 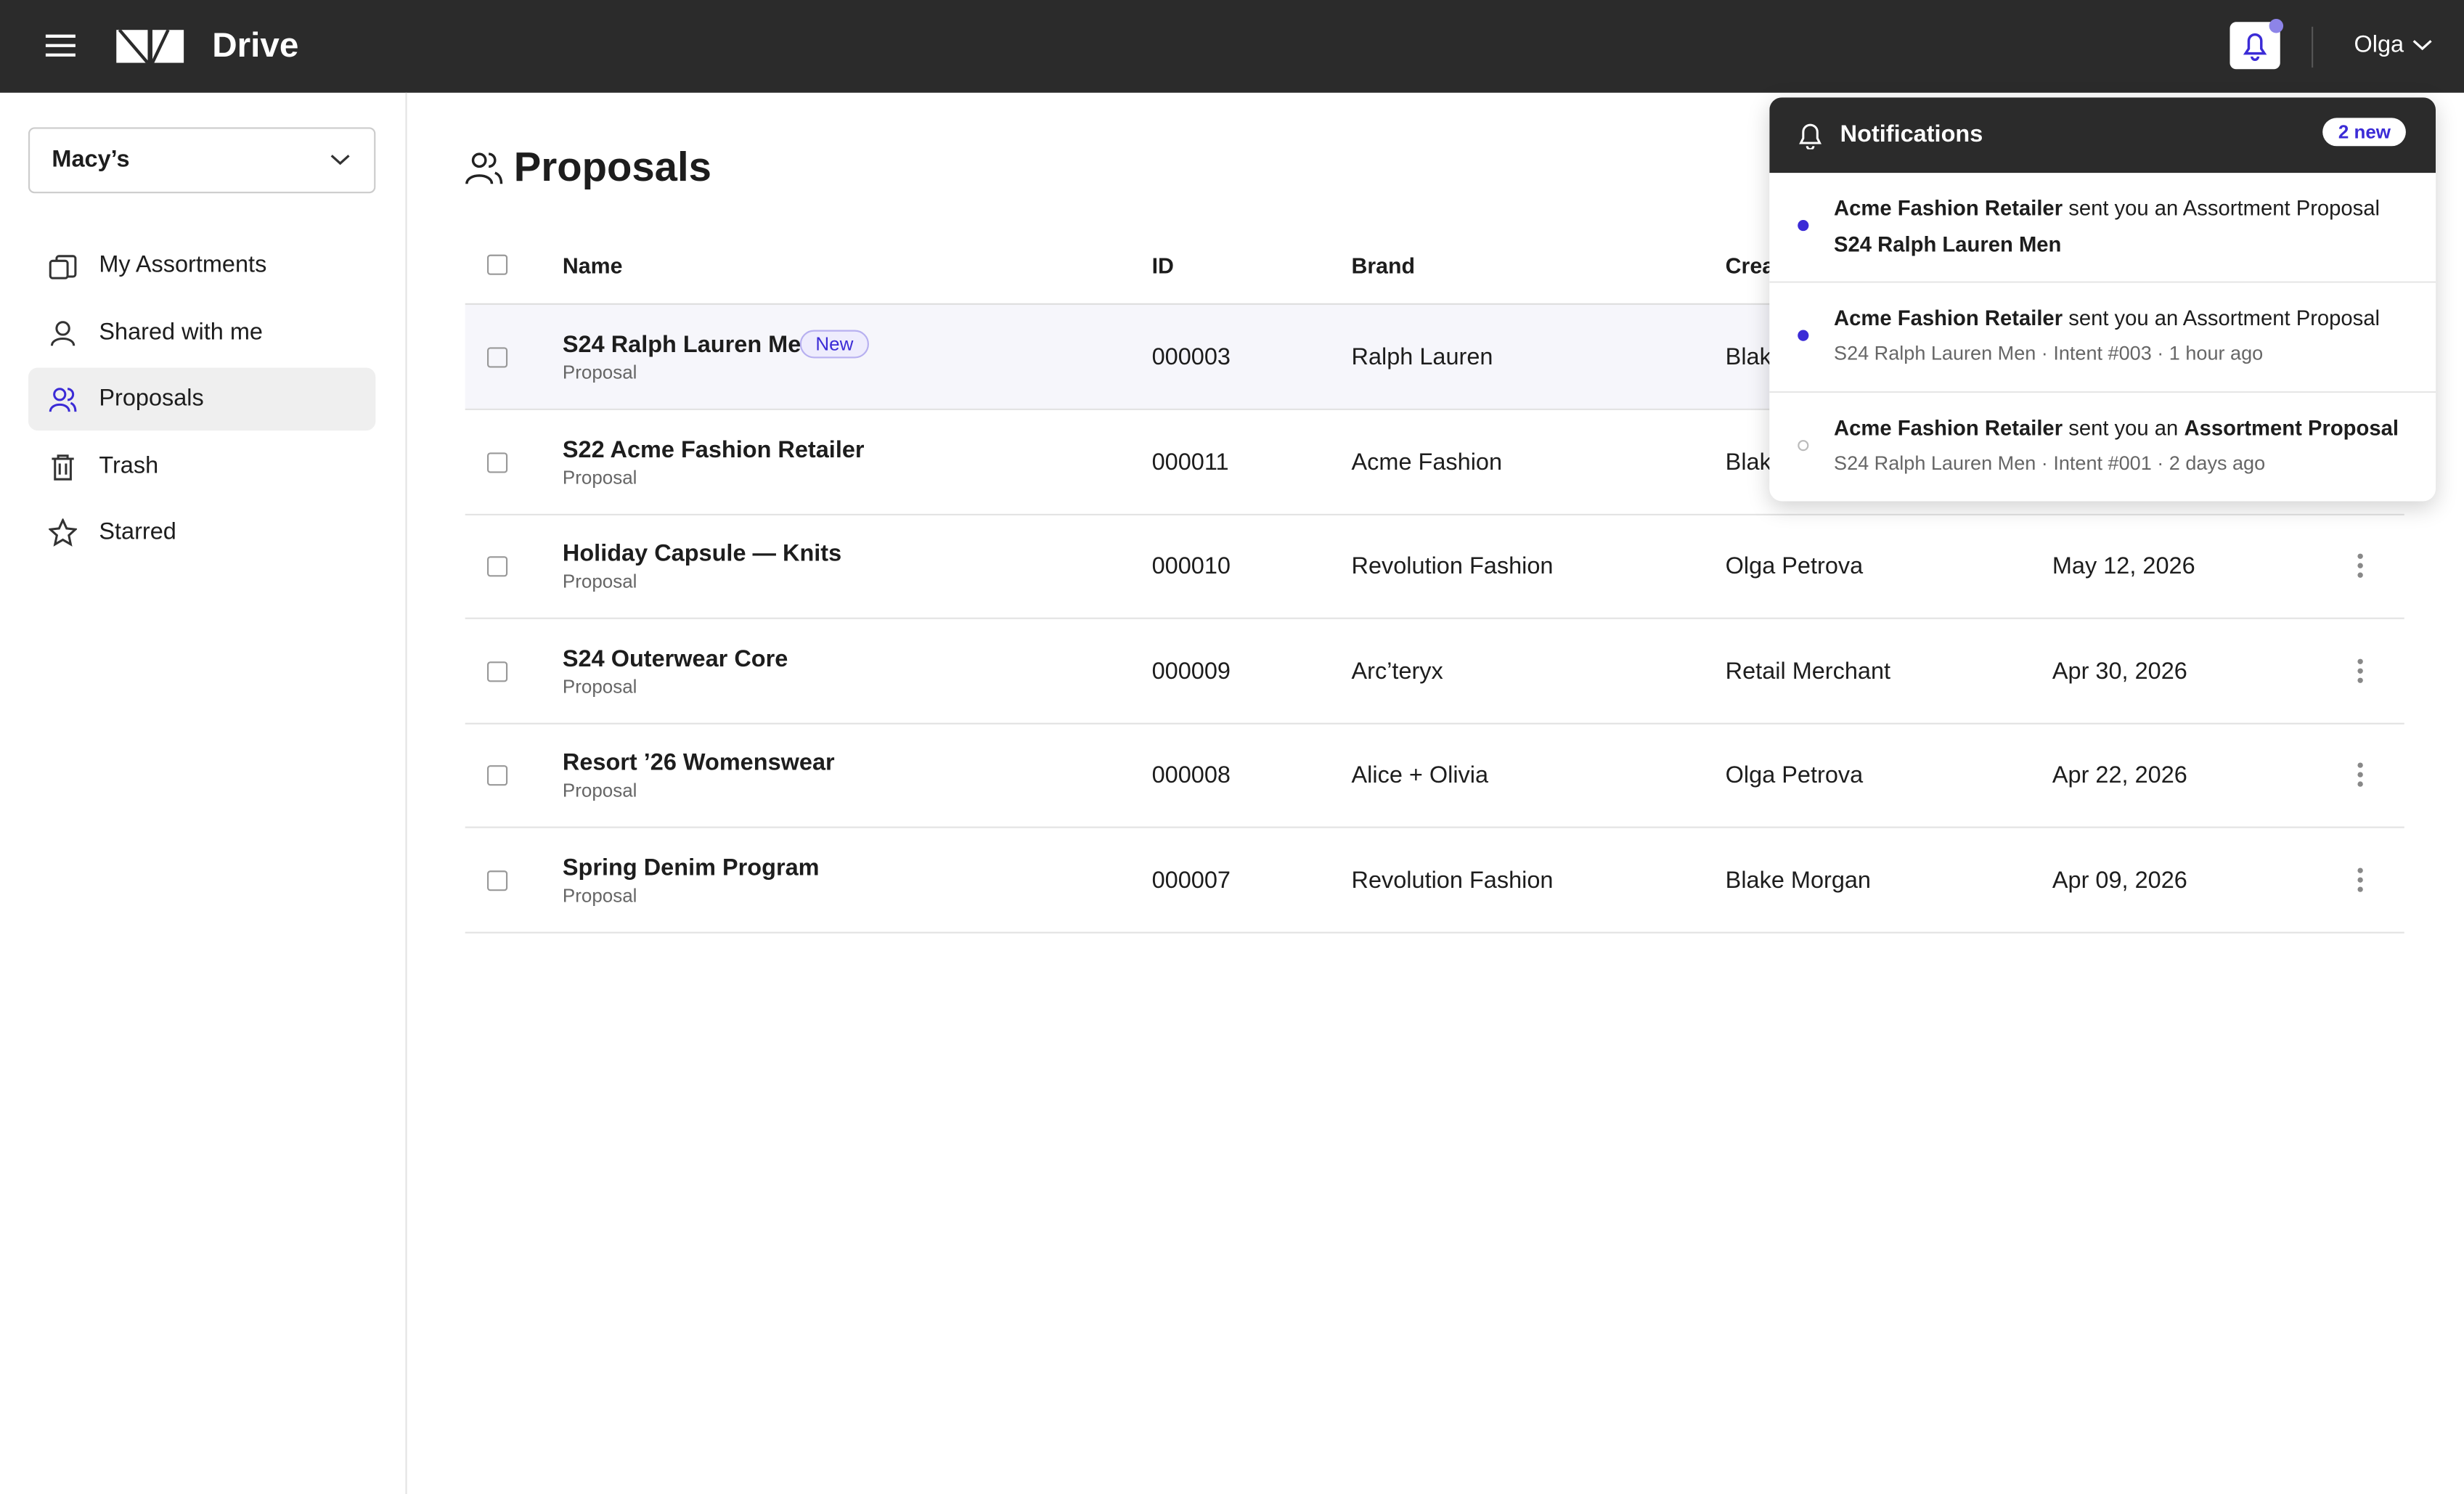 I want to click on column-header: Brand, so click(x=1383, y=266).